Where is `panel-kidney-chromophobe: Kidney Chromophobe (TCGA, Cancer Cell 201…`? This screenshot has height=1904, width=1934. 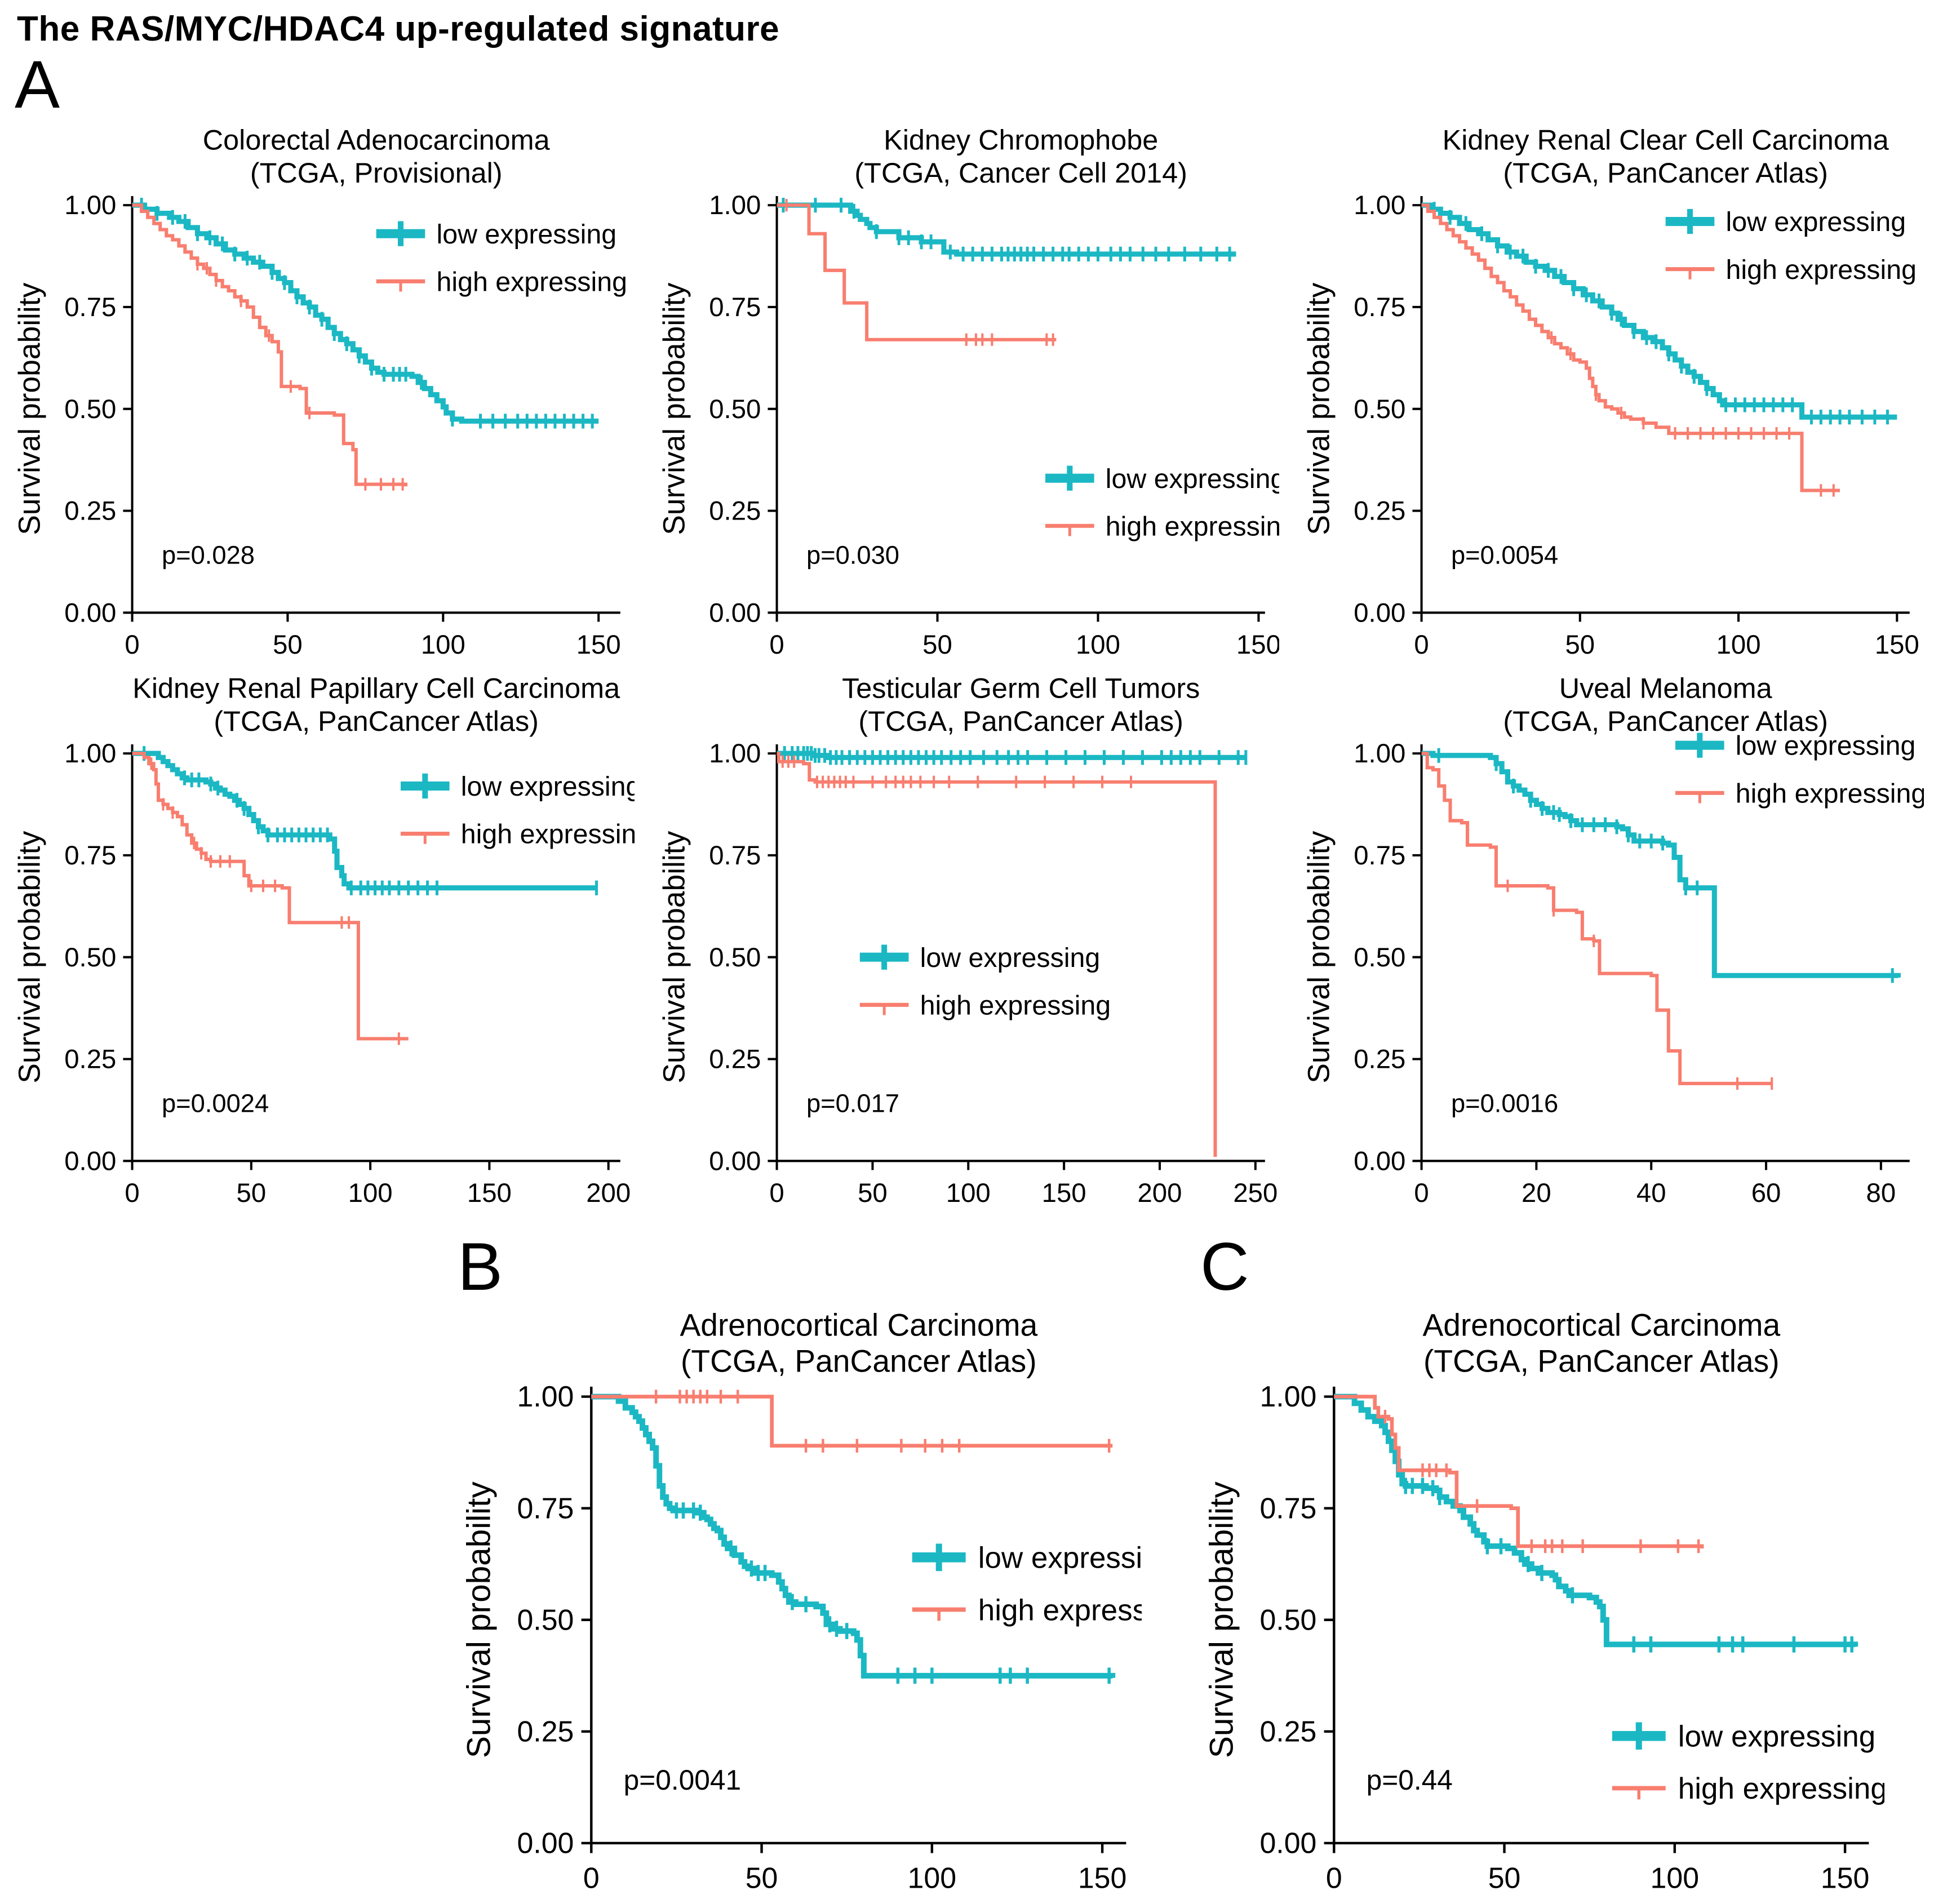 panel-kidney-chromophobe: Kidney Chromophobe (TCGA, Cancer Cell 201… is located at coordinates (967, 394).